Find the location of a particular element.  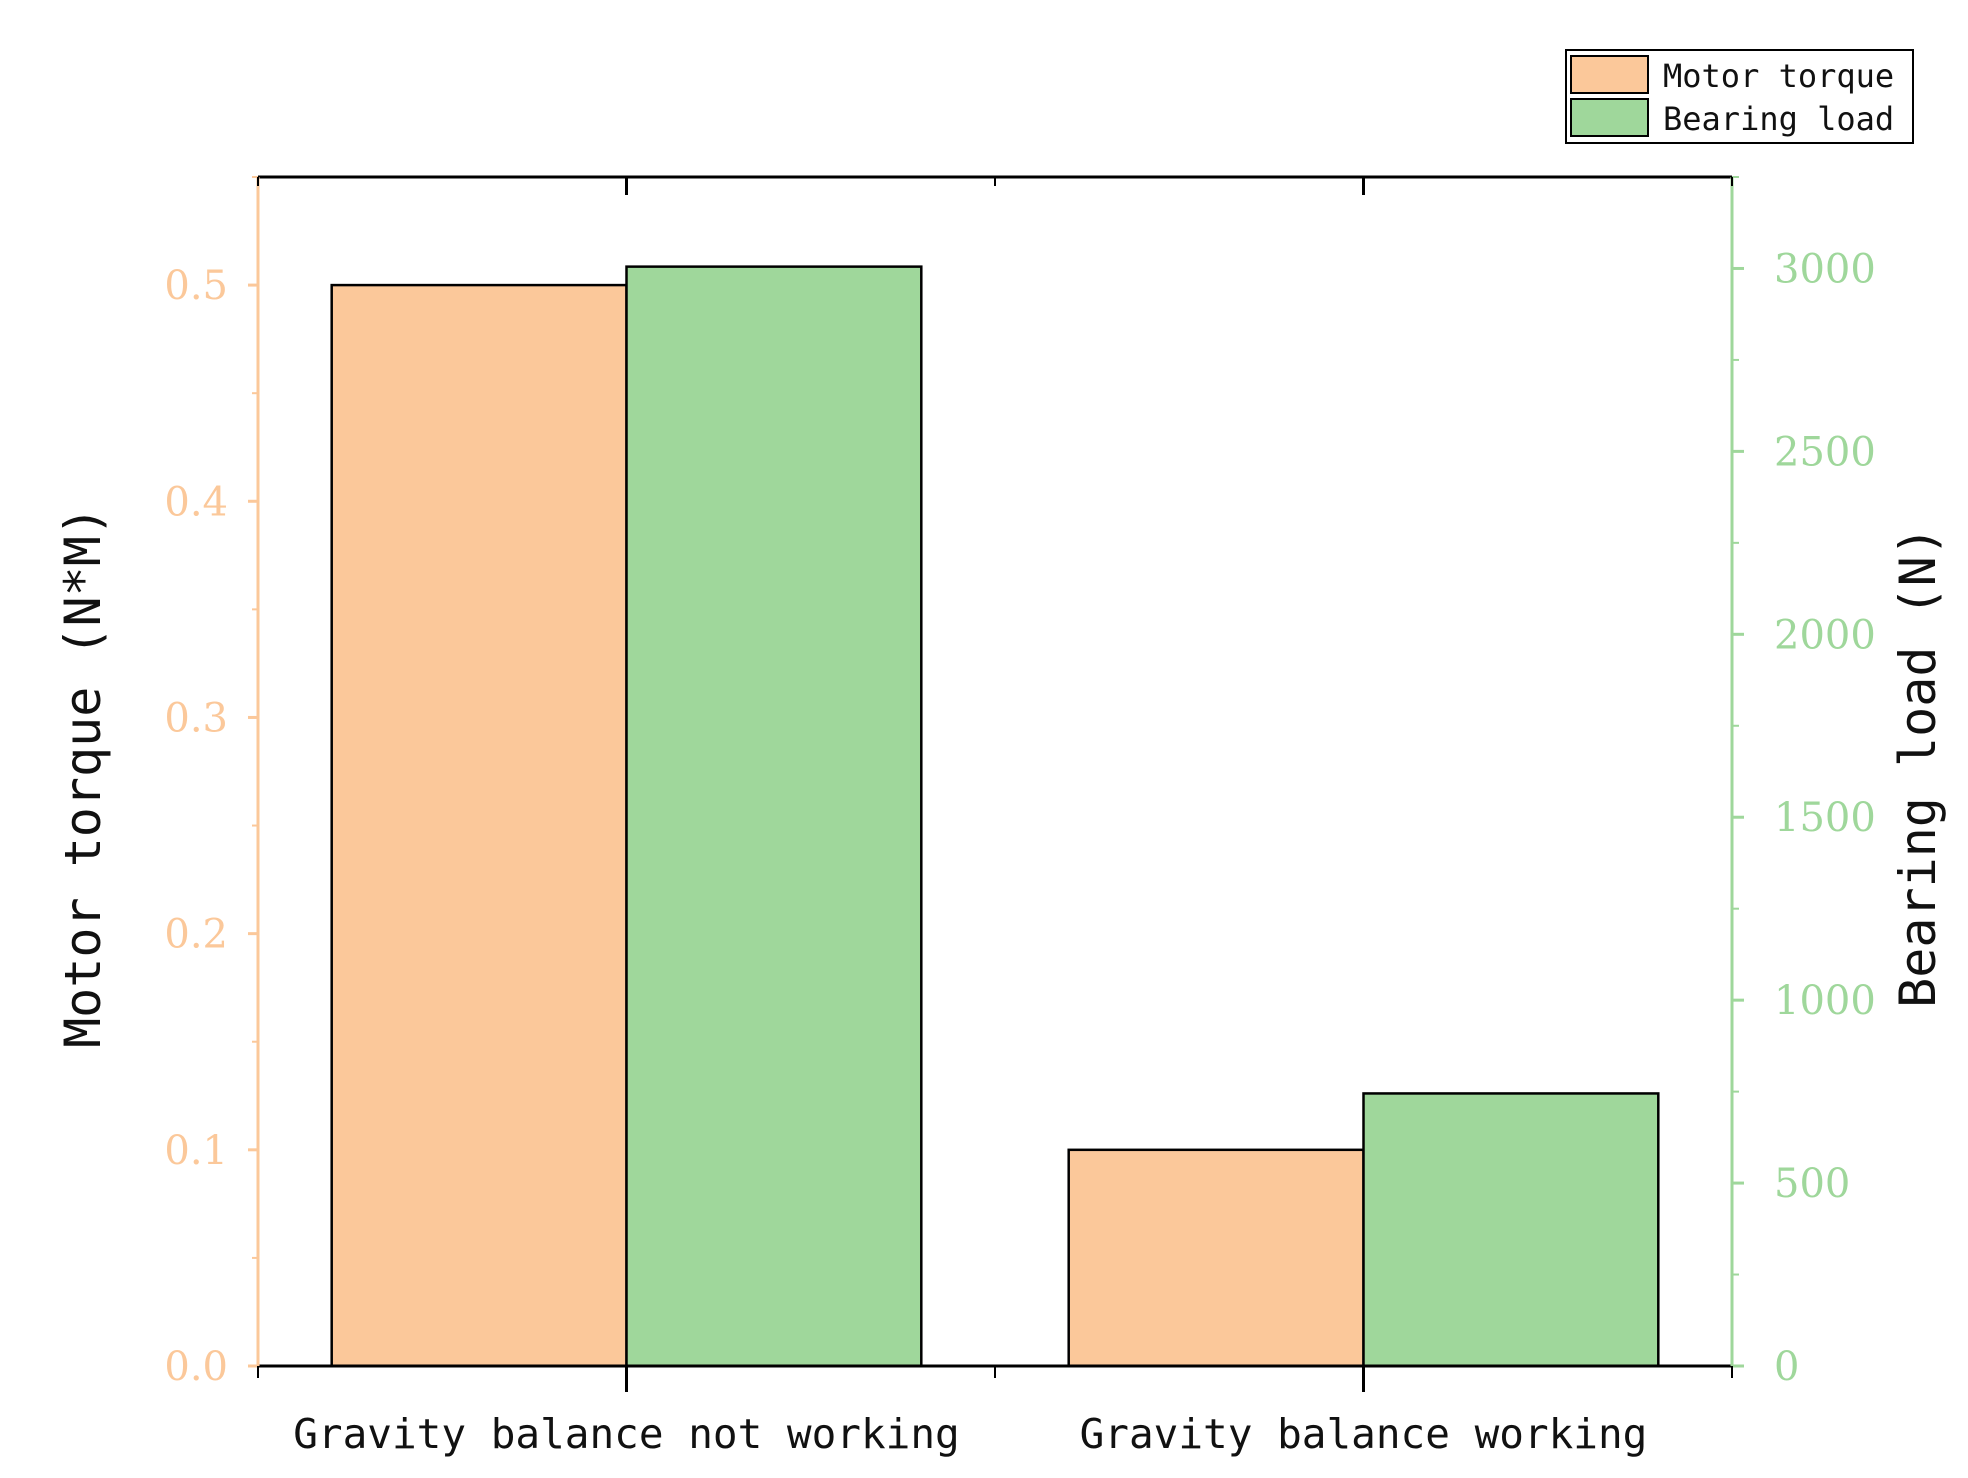

right-tick-label: 2000 is located at coordinates (1825, 635).